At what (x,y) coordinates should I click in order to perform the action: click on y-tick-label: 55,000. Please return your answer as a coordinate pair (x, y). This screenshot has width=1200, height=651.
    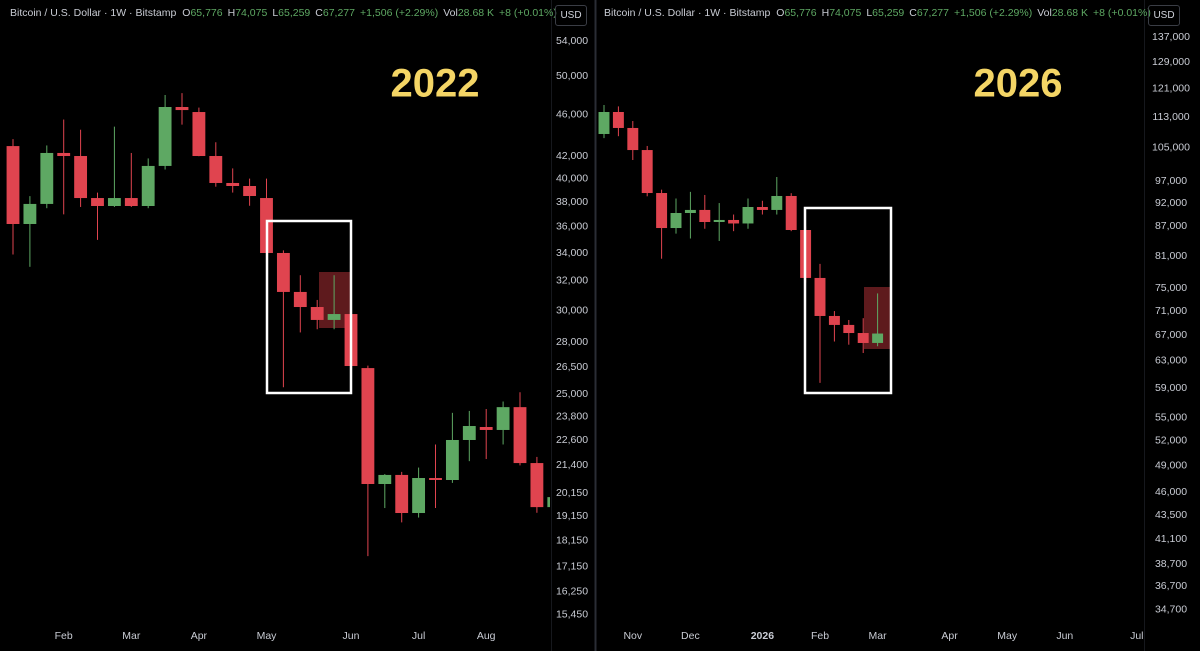
    Looking at the image, I should click on (1171, 417).